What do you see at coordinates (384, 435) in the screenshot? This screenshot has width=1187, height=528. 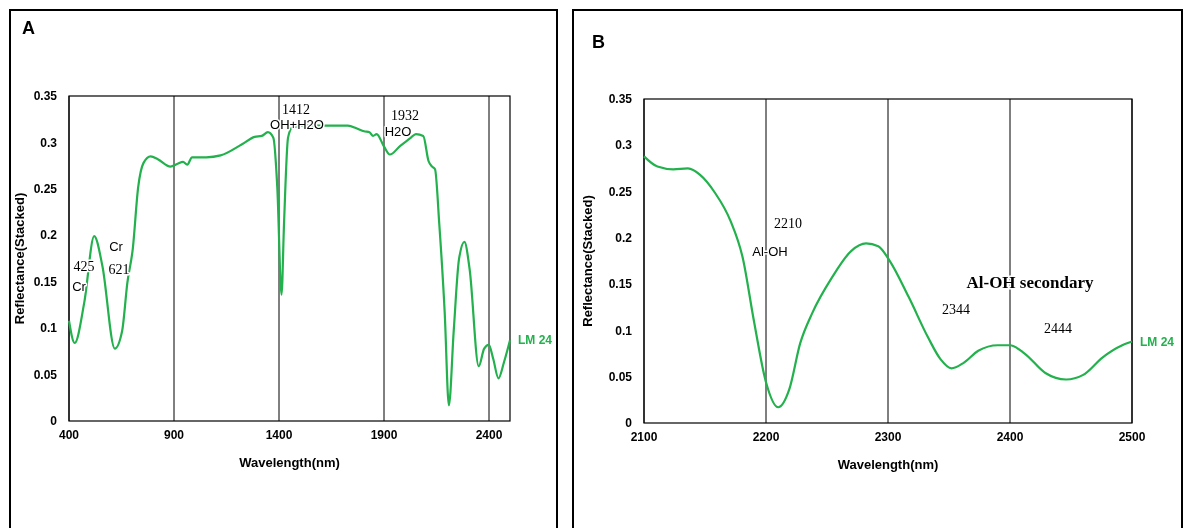 I see `x-tick-label: 1900` at bounding box center [384, 435].